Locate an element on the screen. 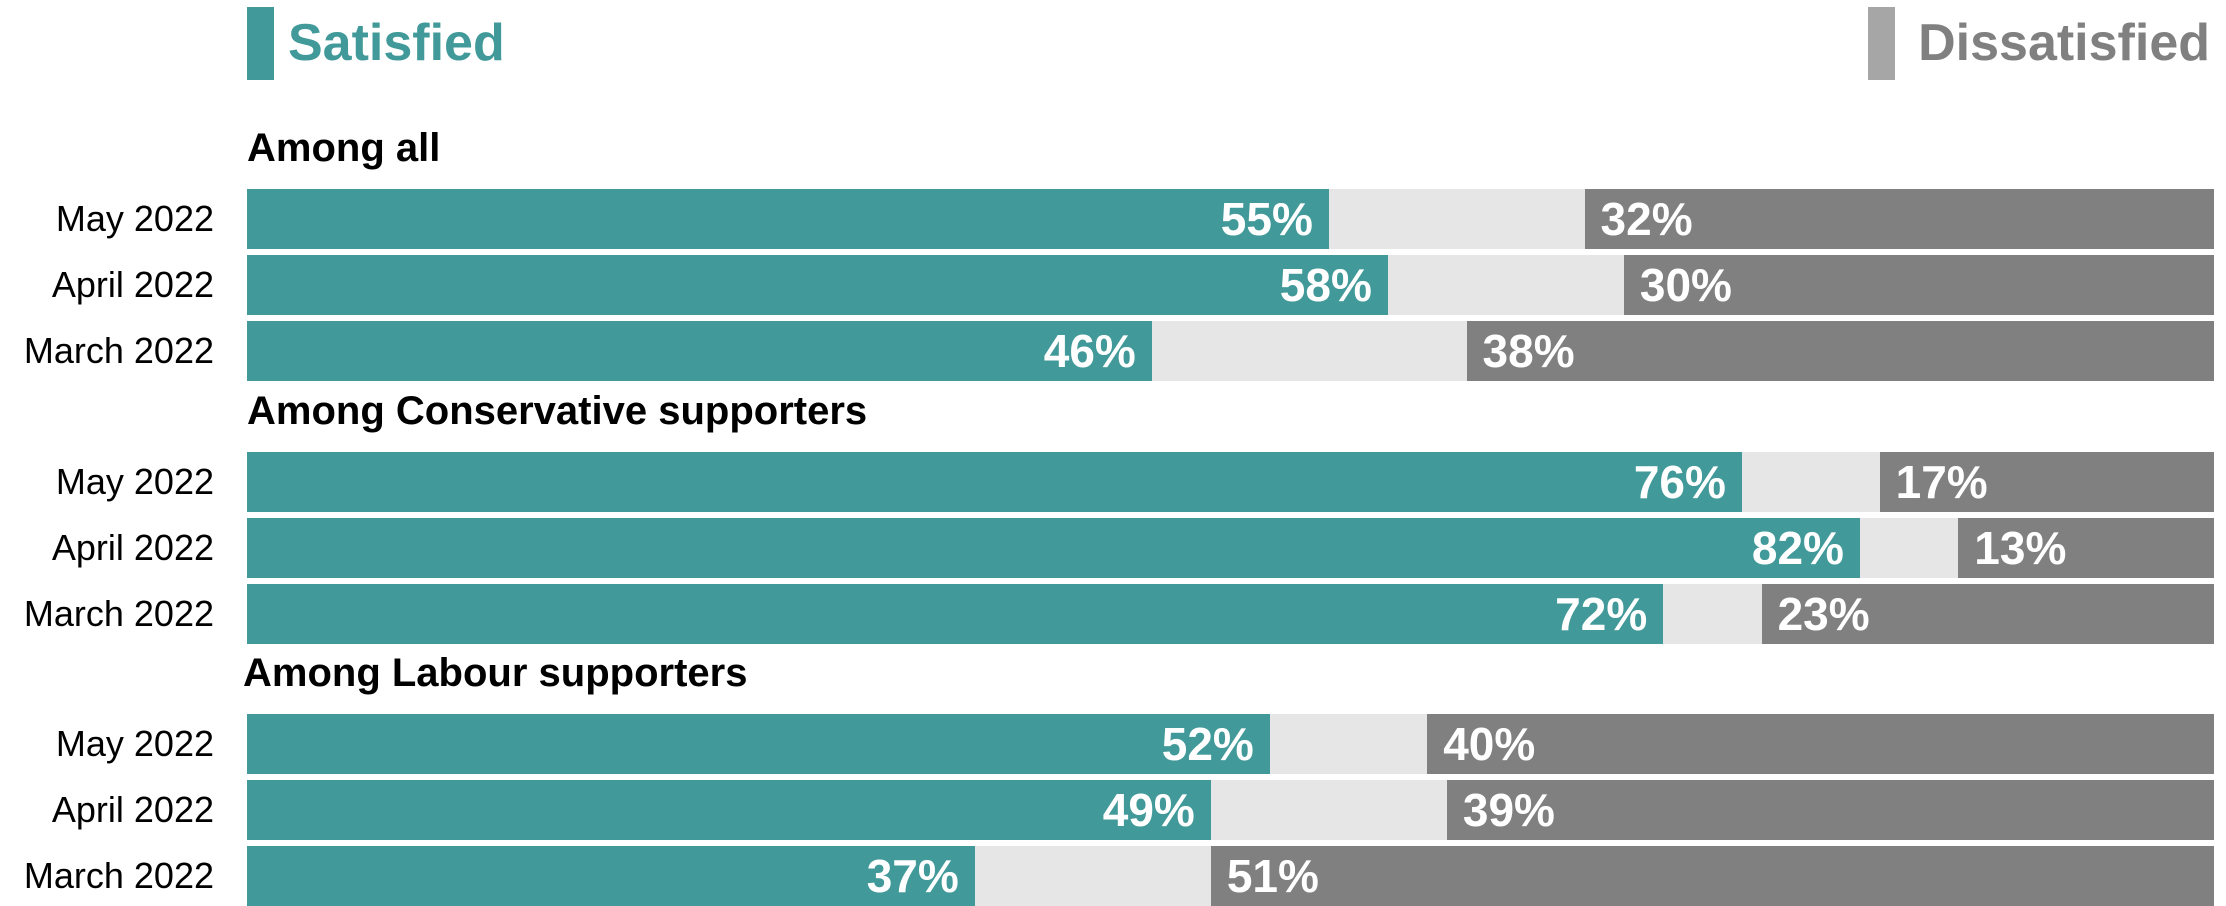  legend-label-dissatisfied: Dissatisfied is located at coordinates (2064, 43).